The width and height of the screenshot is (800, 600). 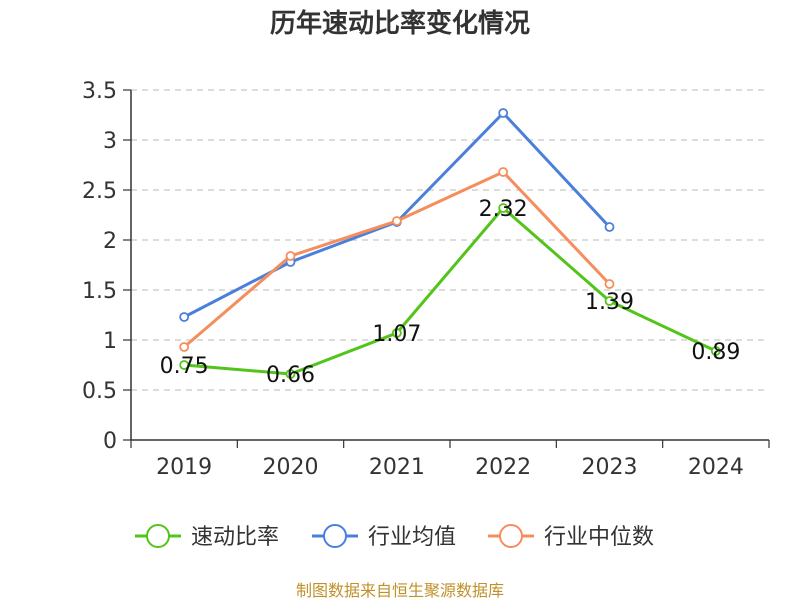 I want to click on legend-label: 行业中位数, so click(x=599, y=537).